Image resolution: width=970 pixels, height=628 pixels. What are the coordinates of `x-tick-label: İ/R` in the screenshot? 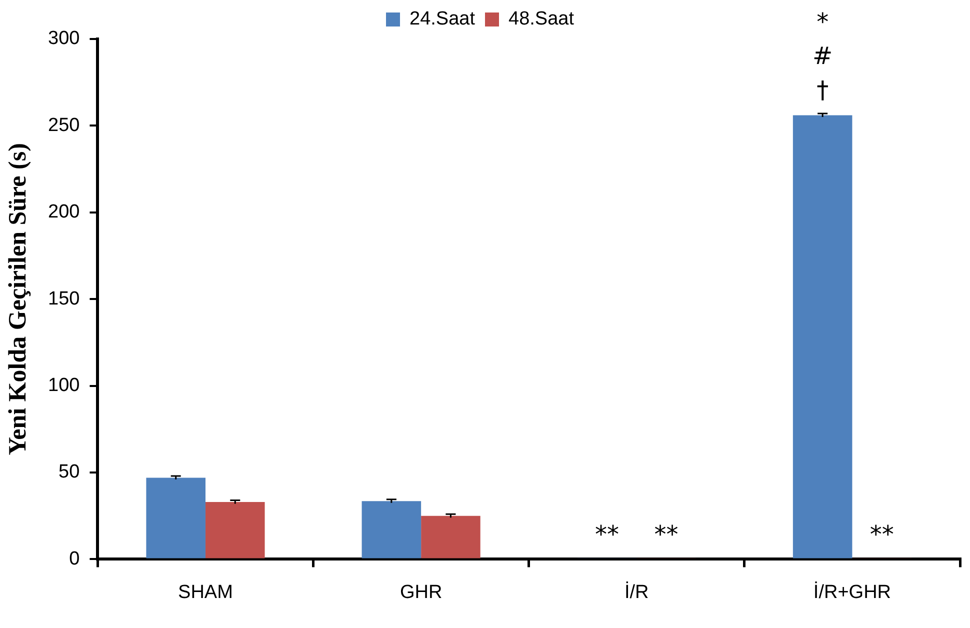 It's located at (636, 591).